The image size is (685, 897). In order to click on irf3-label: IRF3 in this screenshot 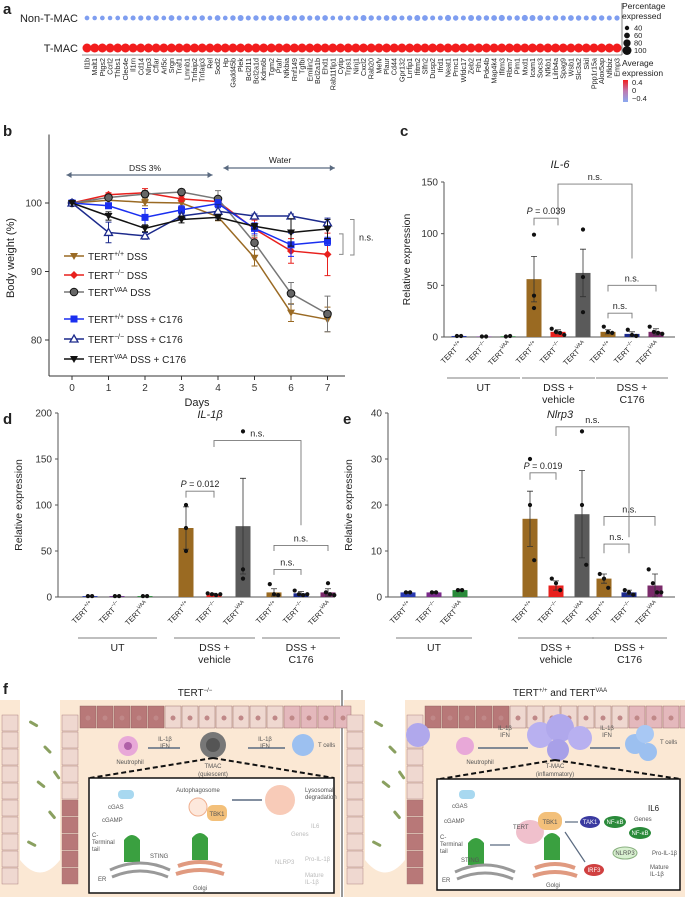, I will do `click(594, 871)`.